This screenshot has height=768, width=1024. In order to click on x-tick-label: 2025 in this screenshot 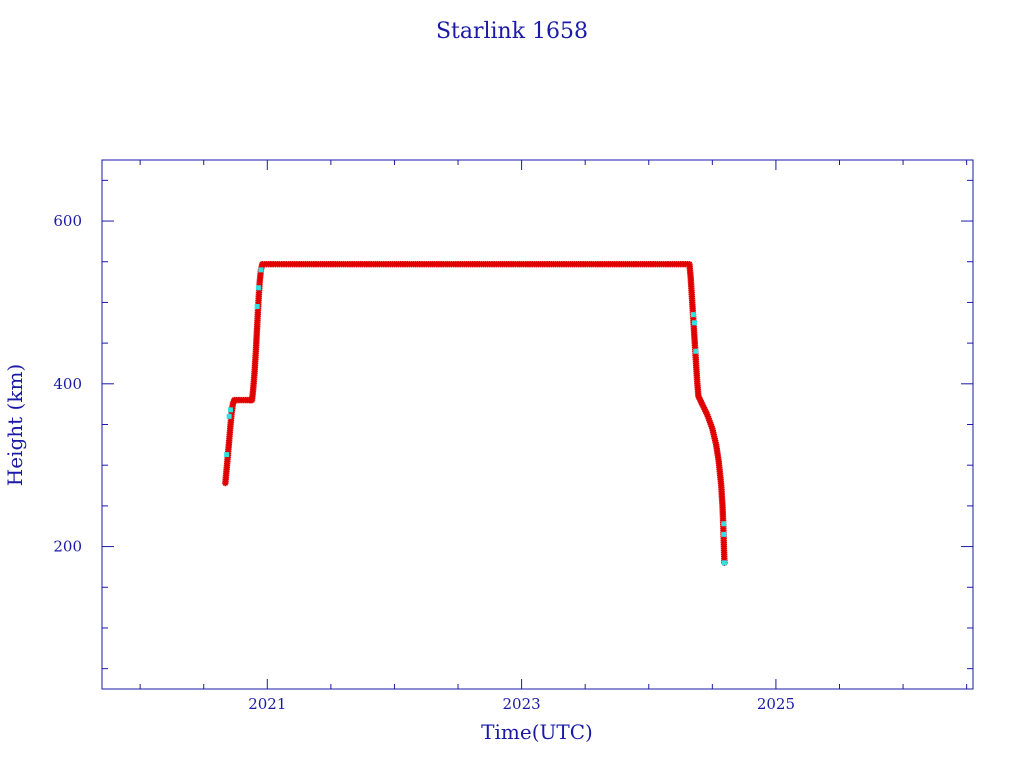, I will do `click(776, 704)`.